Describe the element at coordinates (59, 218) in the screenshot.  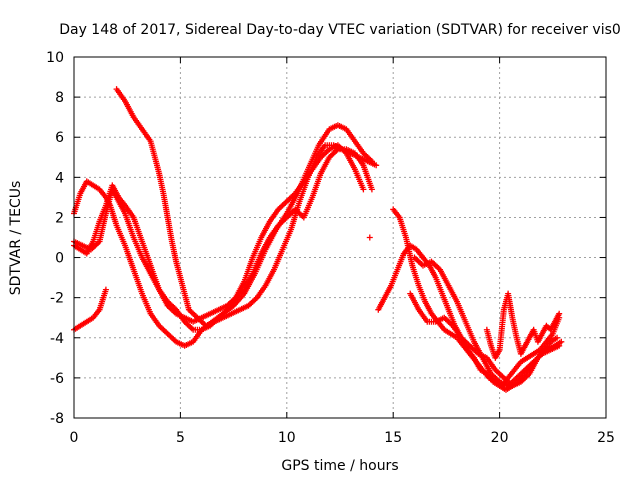
I see `y-tick-label: 2` at that location.